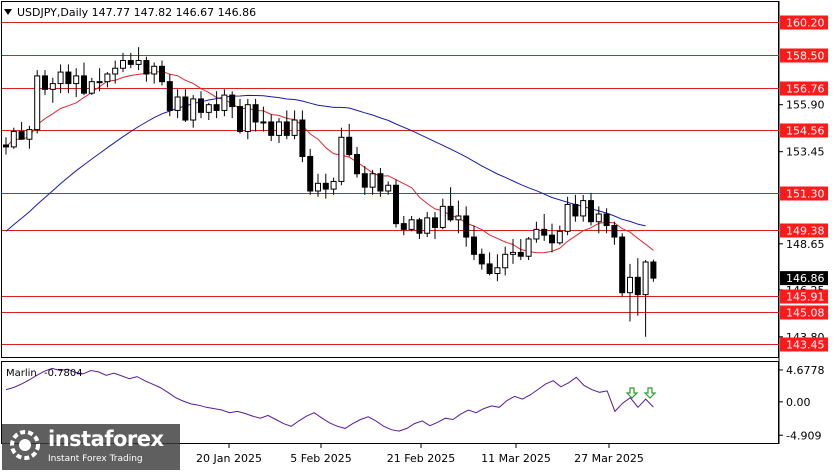  I want to click on level-label: 151.30, so click(805, 194).